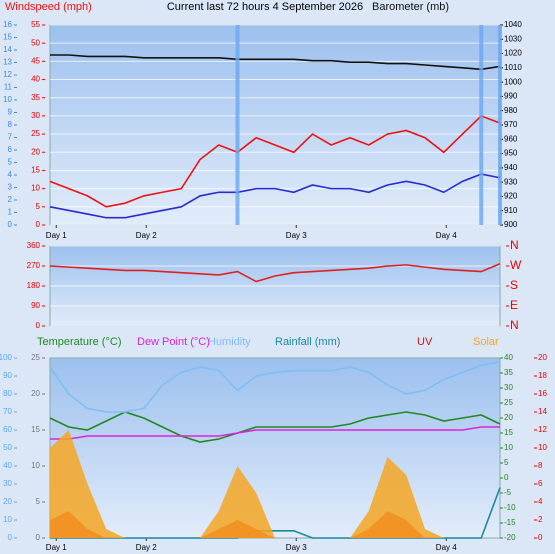 The image size is (555, 554). Describe the element at coordinates (7, 411) in the screenshot. I see `y-tick-label: 70` at that location.